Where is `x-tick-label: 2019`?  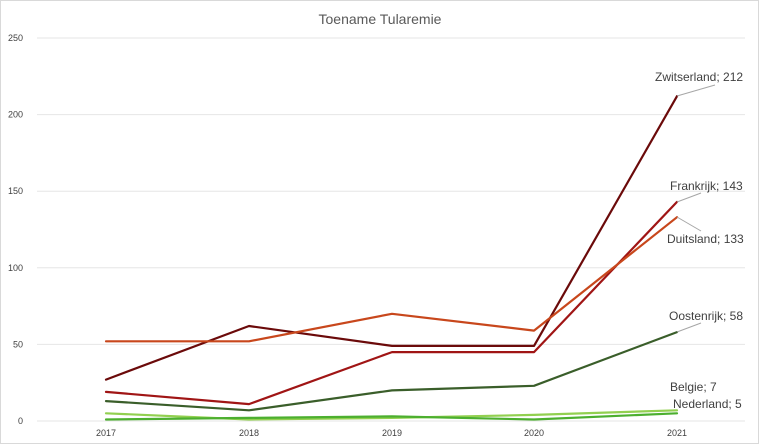
x-tick-label: 2019 is located at coordinates (392, 433).